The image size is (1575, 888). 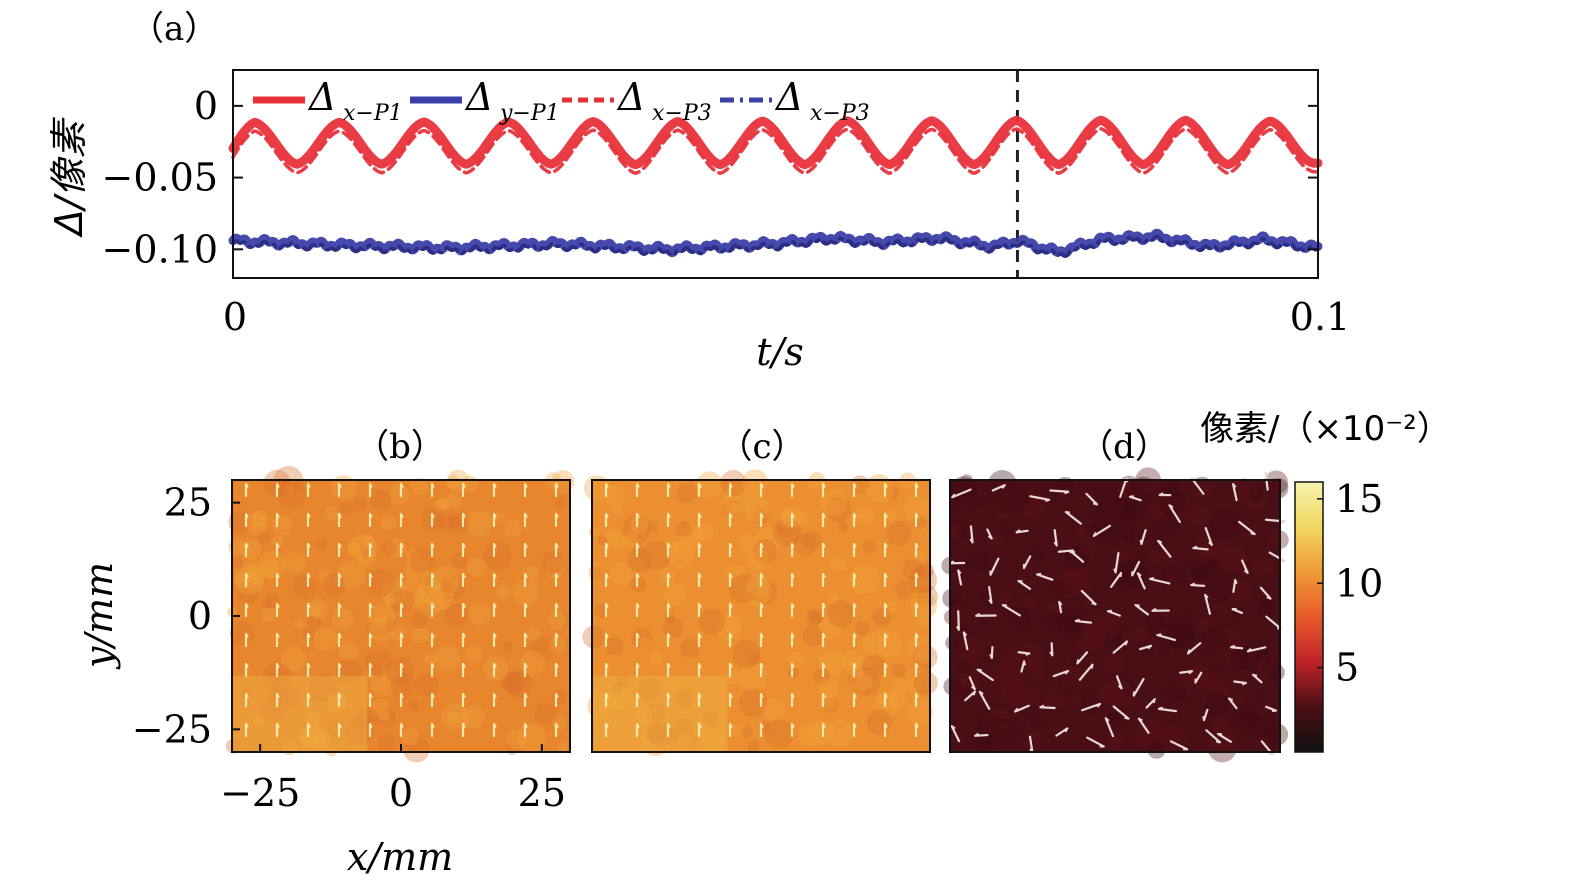 What do you see at coordinates (160, 178) in the screenshot?
I see `y-tick-label-a: −0.05` at bounding box center [160, 178].